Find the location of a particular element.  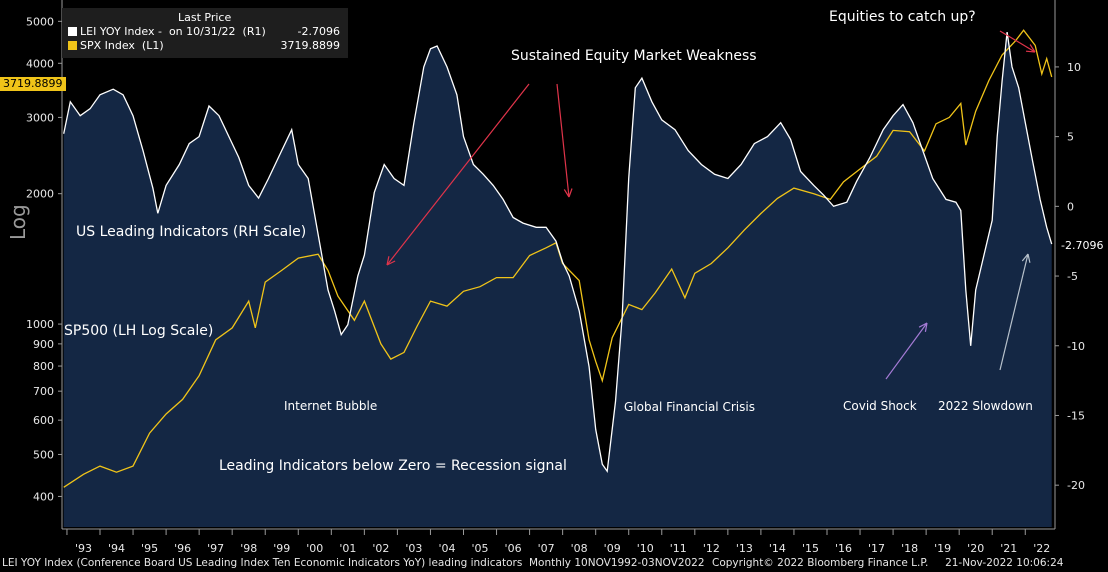

legend-row-spx: SPX Index (L1) 3719.8899 is located at coordinates (206, 45).